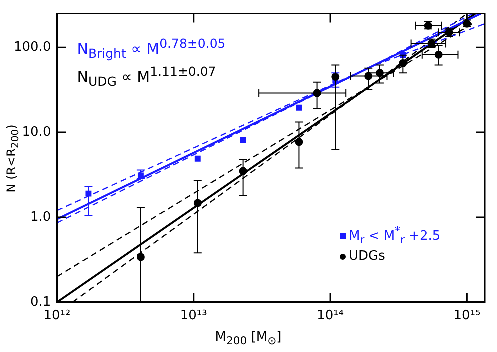 This screenshot has height=352, width=497. What do you see at coordinates (146, 76) in the screenshot?
I see `annotation: N$_{UDG}$ ∝ M$^{1.11±0.07}$` at bounding box center [146, 76].